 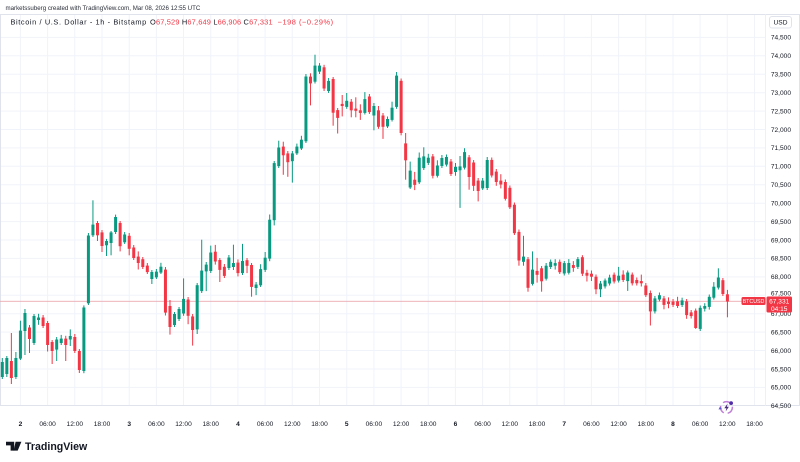 I want to click on svg-text: 73,000, so click(x=781, y=93).